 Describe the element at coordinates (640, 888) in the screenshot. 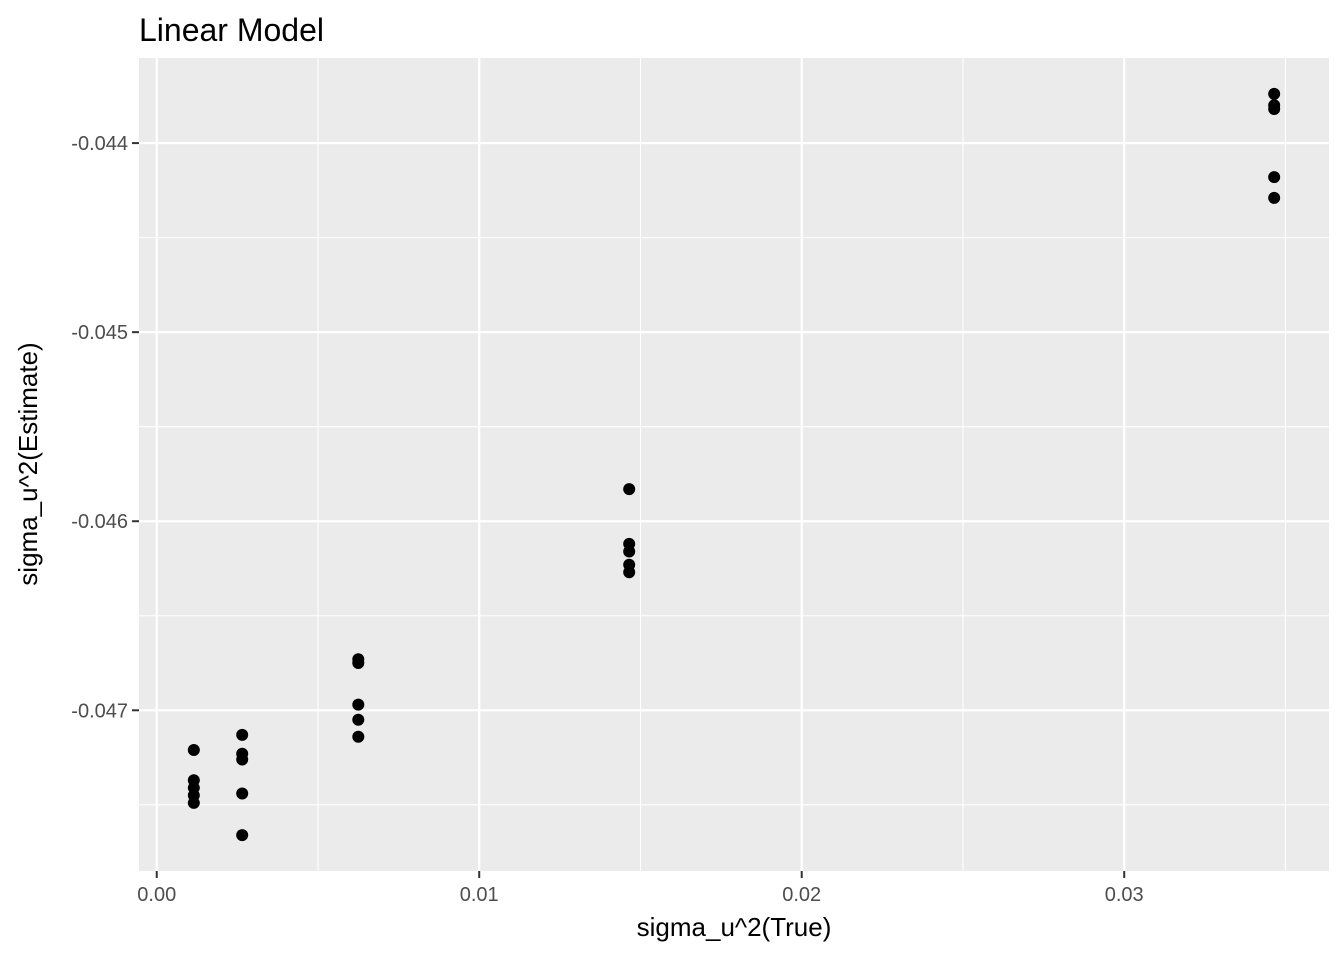

I see `x-axis: 0.00 0.01 0.02 0.03` at that location.